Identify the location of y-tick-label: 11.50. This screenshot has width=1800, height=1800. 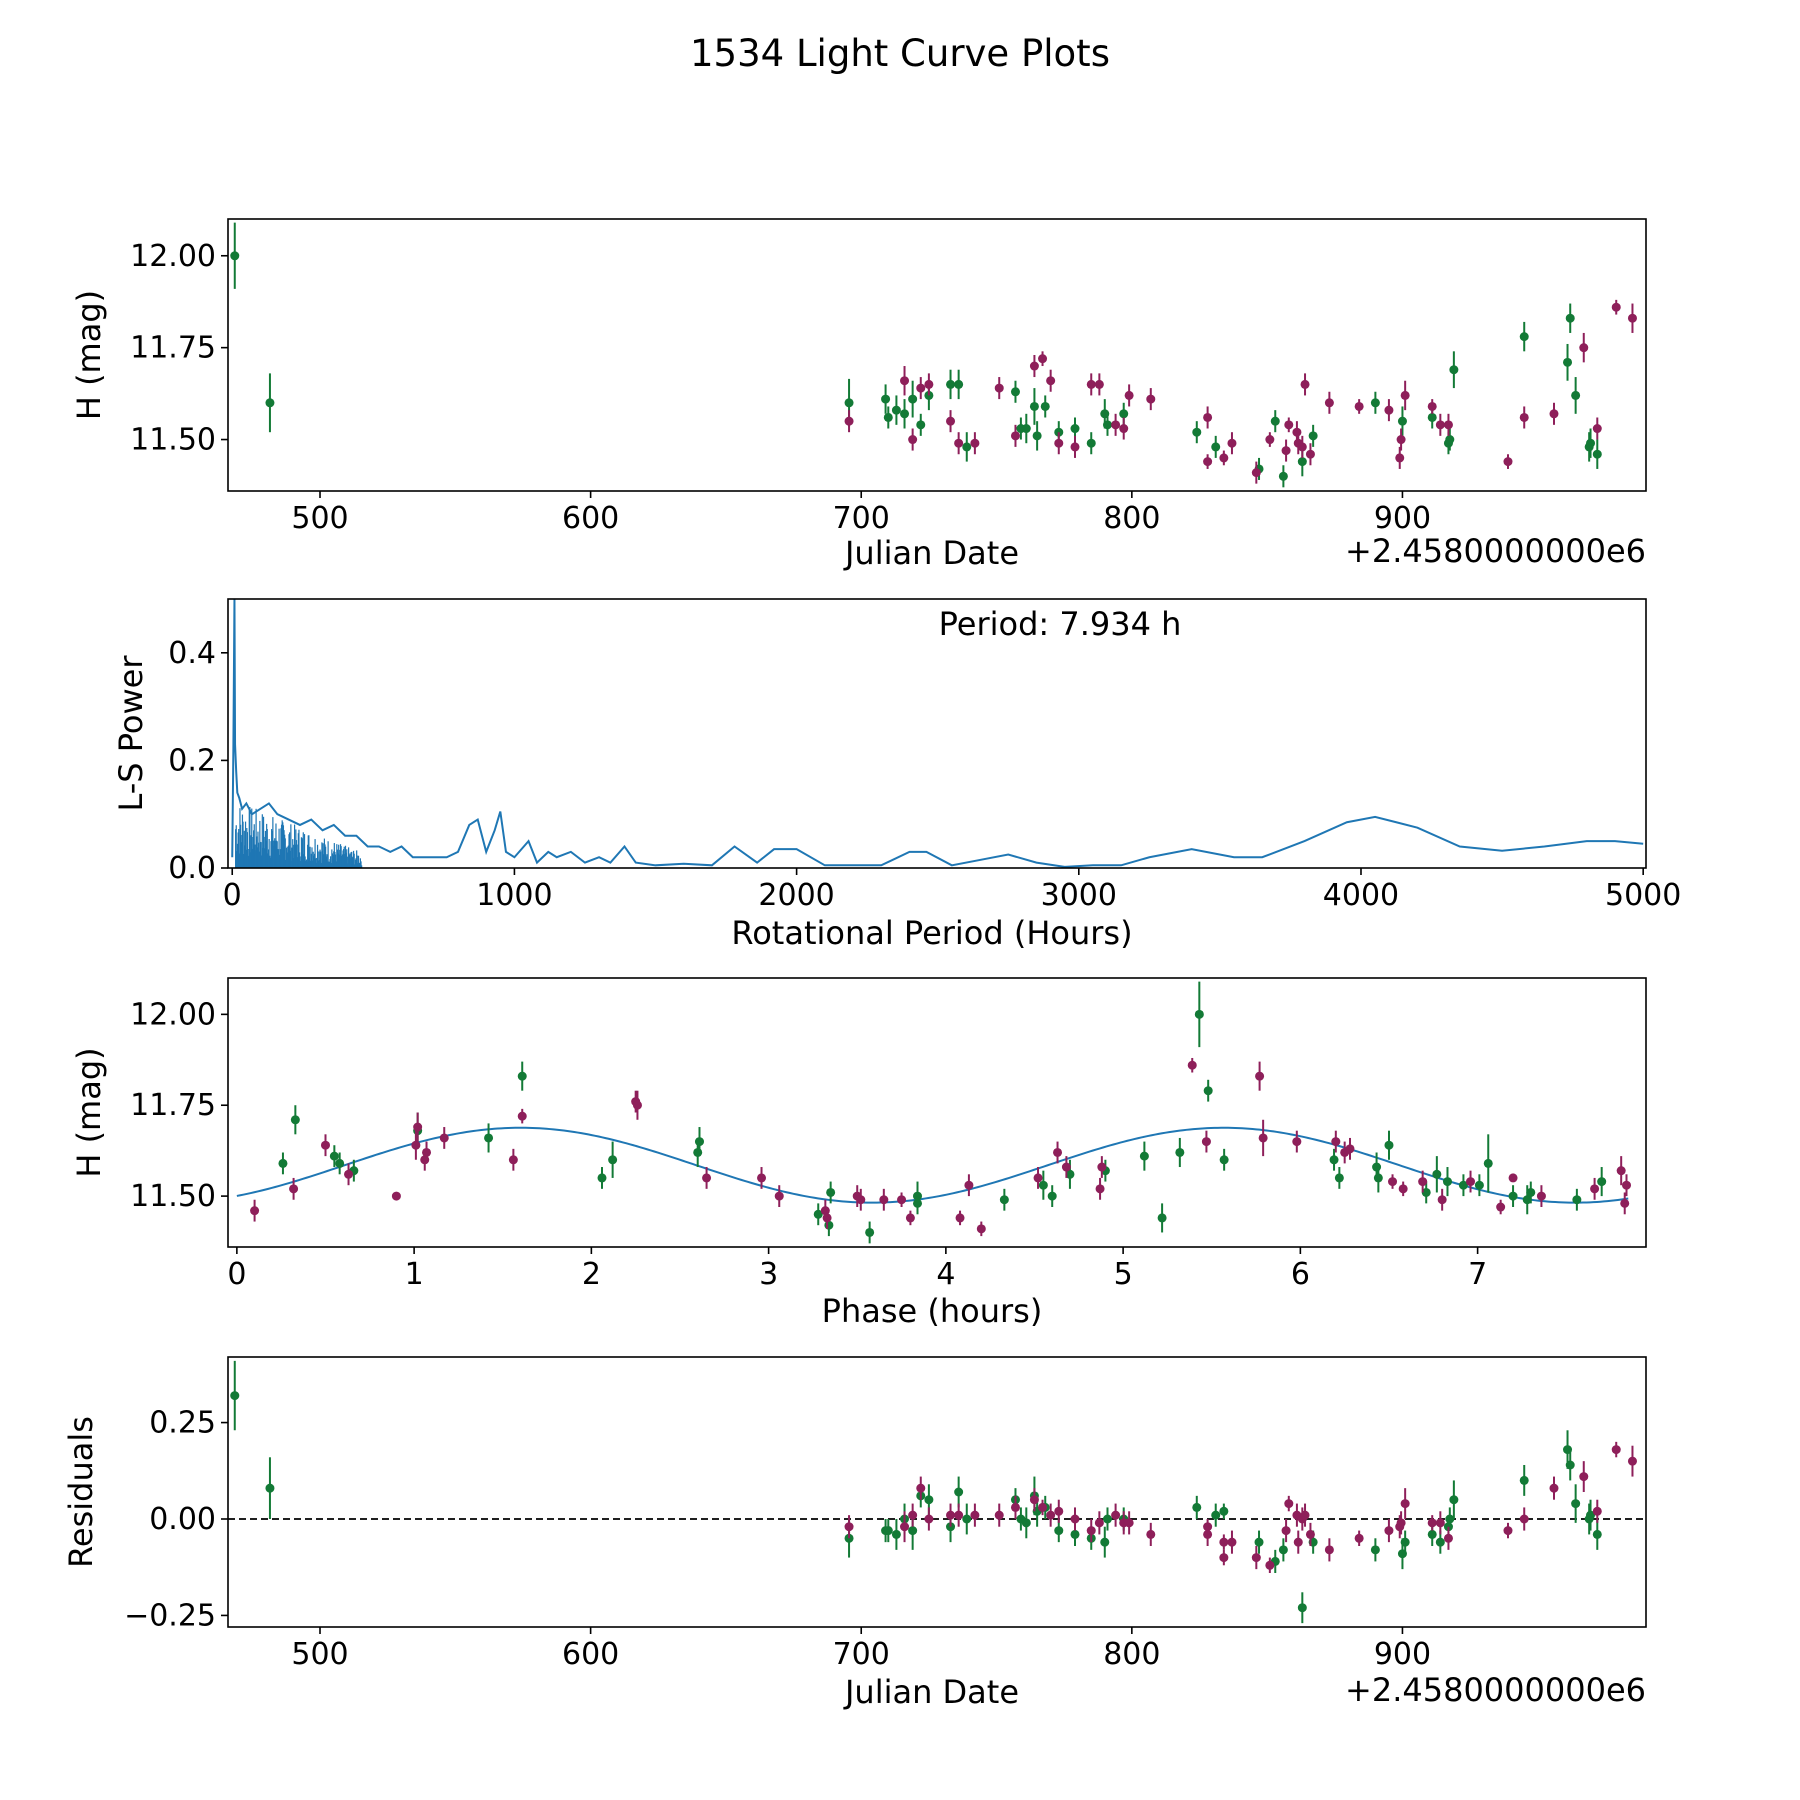
(173, 1196).